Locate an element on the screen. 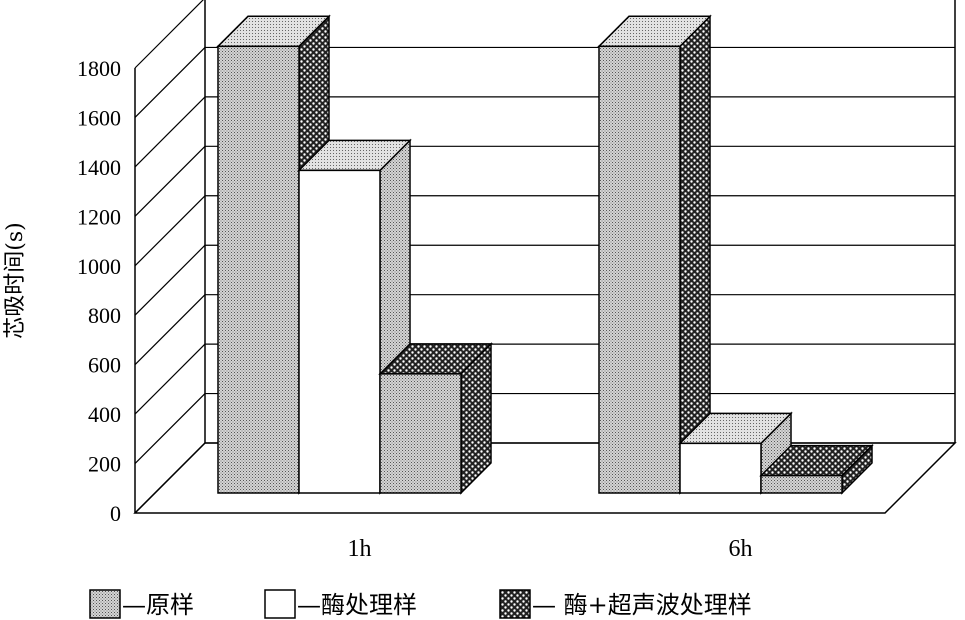 The height and width of the screenshot is (620, 965). y-tick-label: 600 is located at coordinates (104, 365).